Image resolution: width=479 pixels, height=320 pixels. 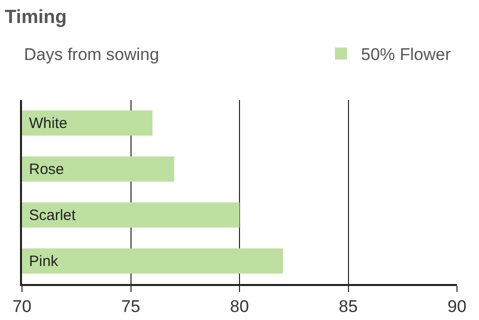 What do you see at coordinates (92, 54) in the screenshot?
I see `chart-subtitle: Days from sowing` at bounding box center [92, 54].